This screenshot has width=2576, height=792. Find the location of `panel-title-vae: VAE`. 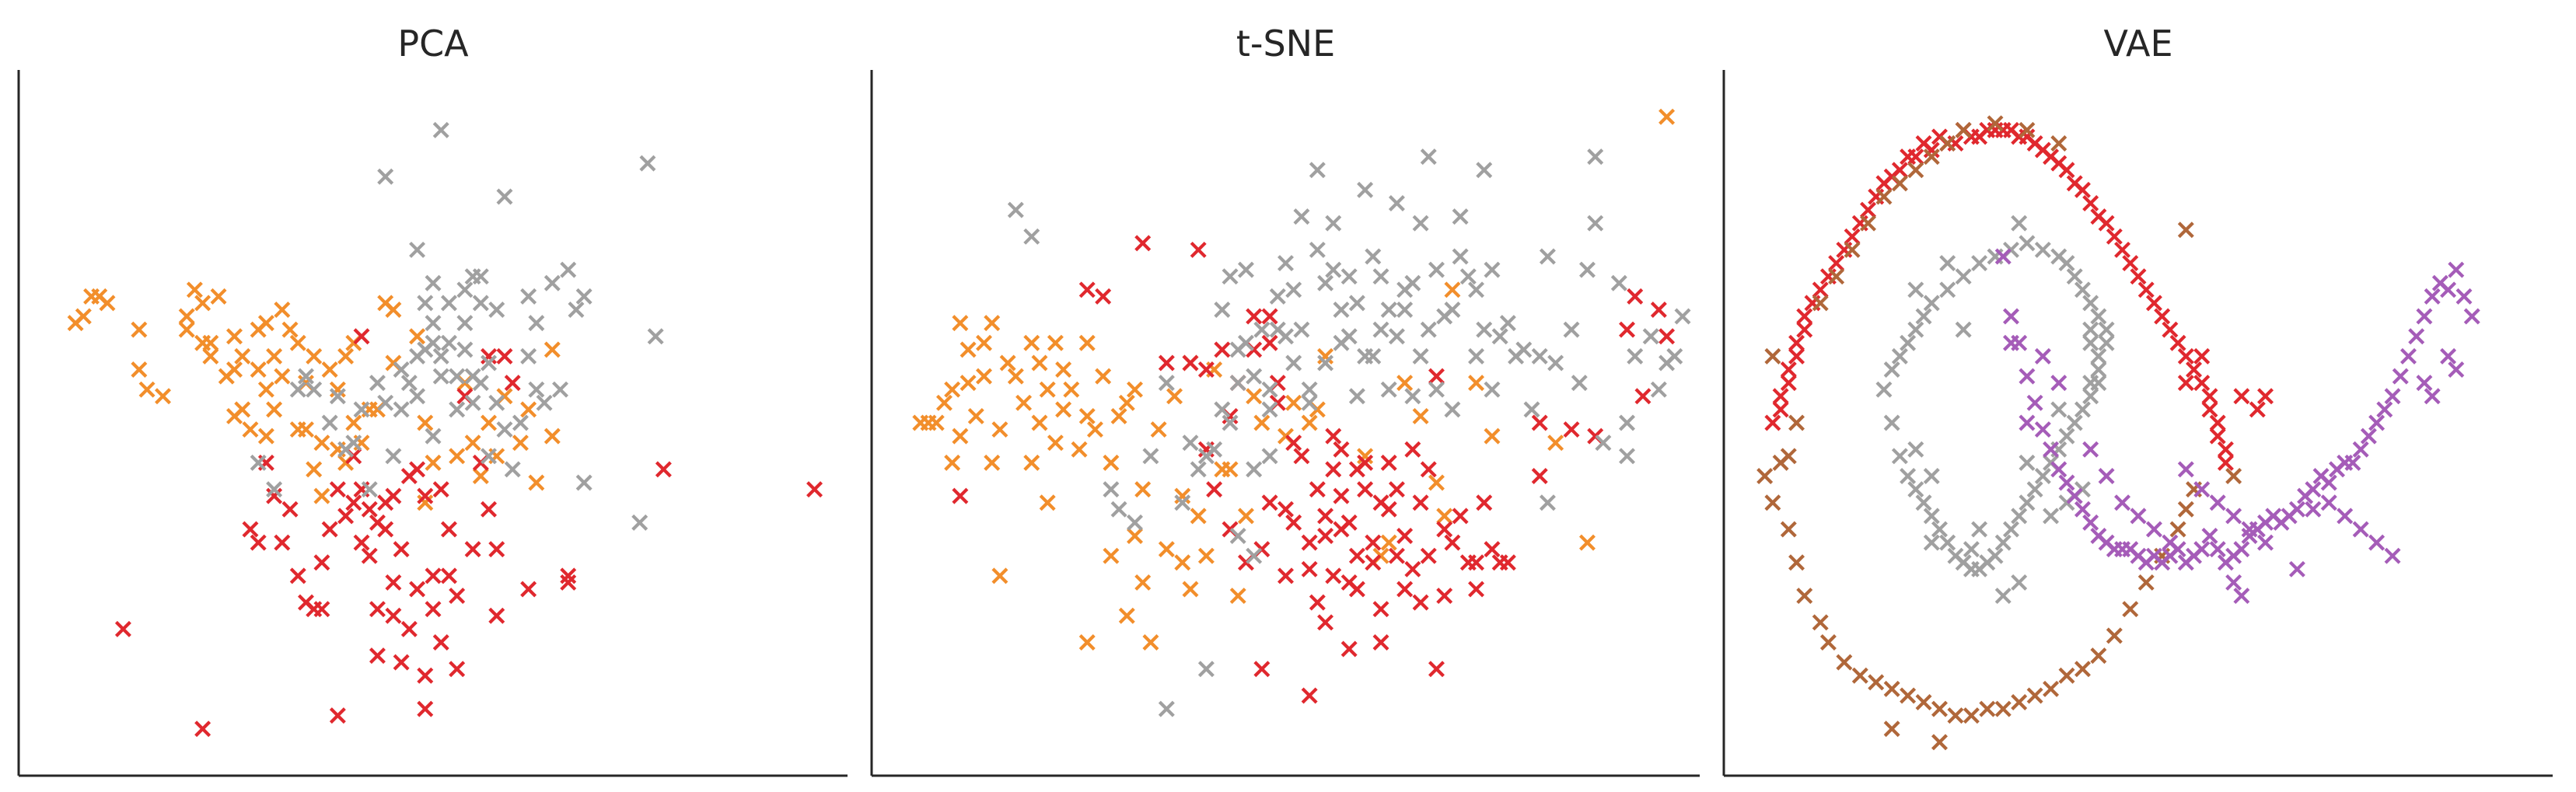

panel-title-vae: VAE is located at coordinates (2137, 44).